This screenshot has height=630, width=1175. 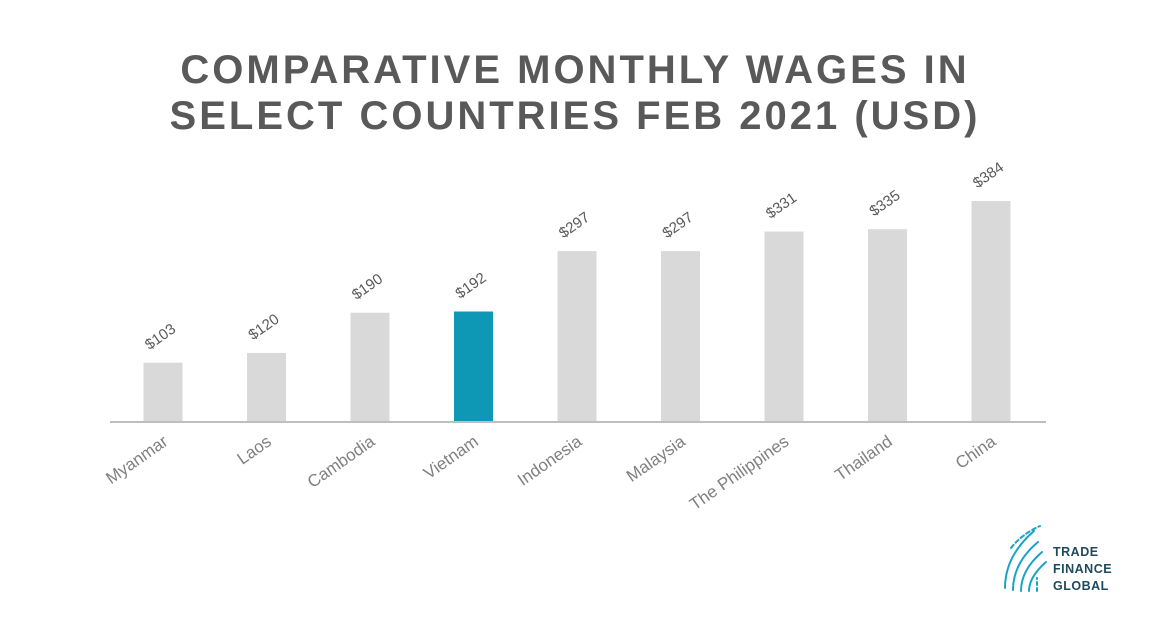 I want to click on trade-finance-global-logo: TRADE FINANCE GLOBAL, so click(x=1058, y=559).